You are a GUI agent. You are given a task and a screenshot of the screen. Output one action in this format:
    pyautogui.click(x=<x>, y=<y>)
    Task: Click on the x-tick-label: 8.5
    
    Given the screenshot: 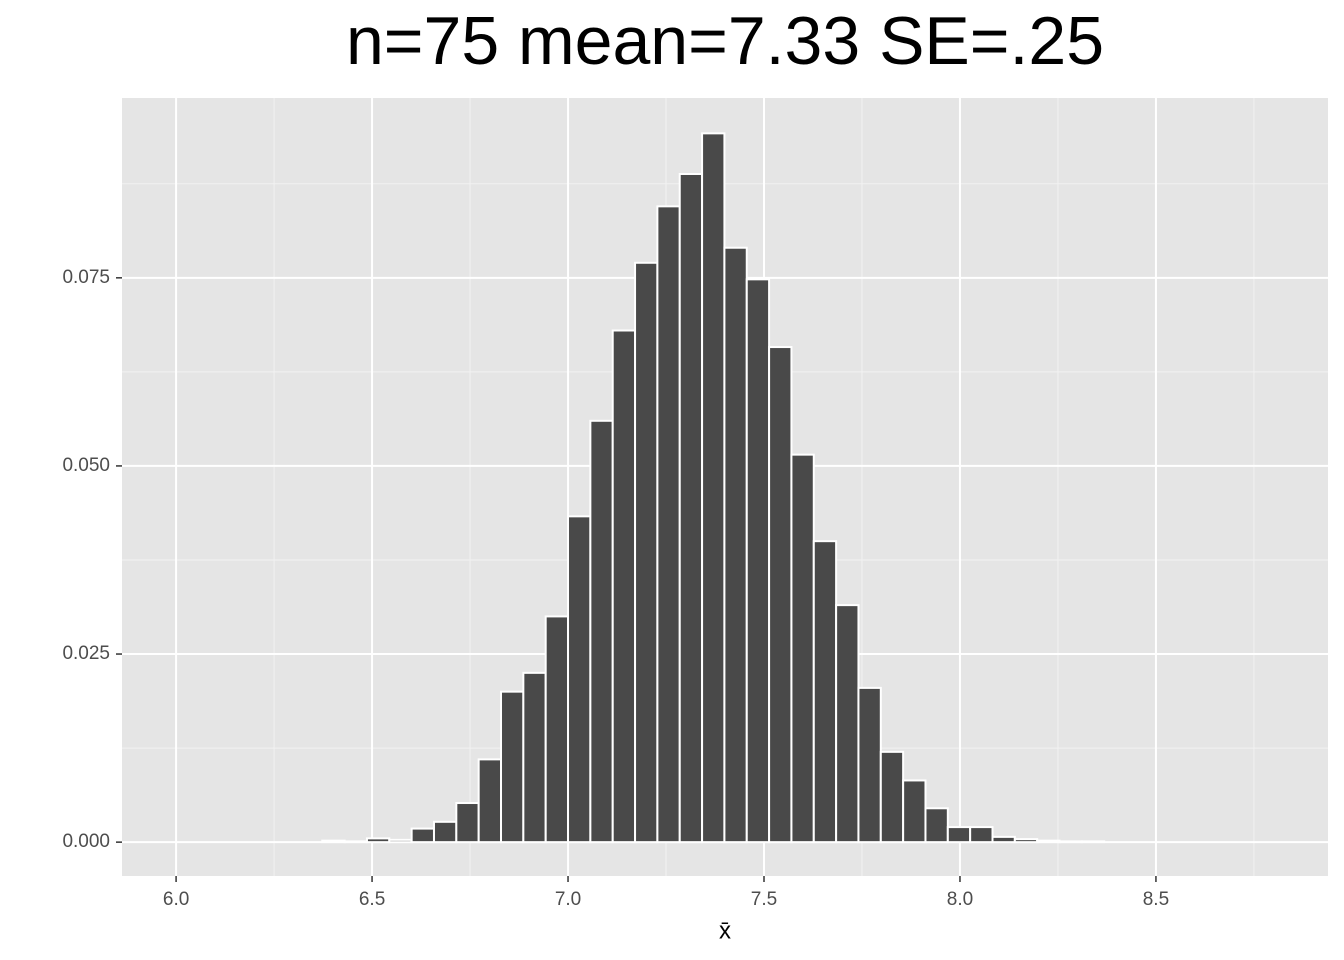 What is the action you would take?
    pyautogui.click(x=1156, y=899)
    